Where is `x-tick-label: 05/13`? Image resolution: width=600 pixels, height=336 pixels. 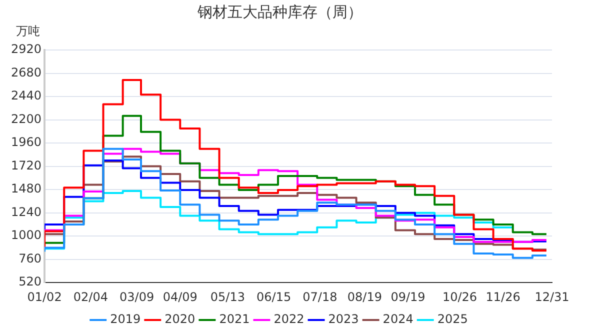
x-tick-label: 05/13 is located at coordinates (227, 297).